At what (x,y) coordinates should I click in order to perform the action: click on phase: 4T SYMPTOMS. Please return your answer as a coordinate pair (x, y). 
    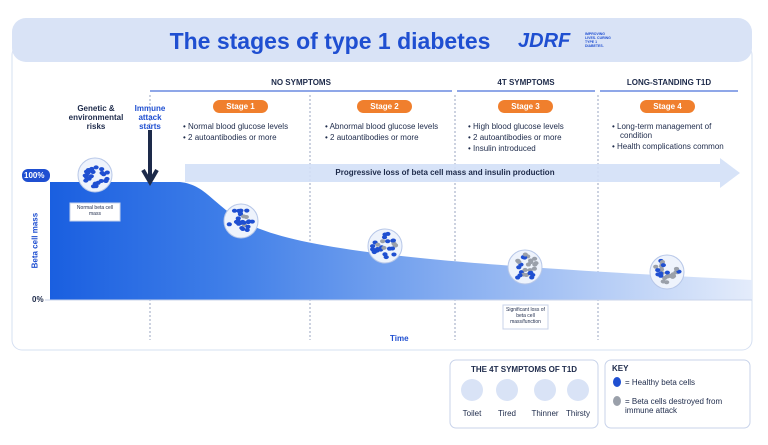
    Looking at the image, I should click on (526, 82).